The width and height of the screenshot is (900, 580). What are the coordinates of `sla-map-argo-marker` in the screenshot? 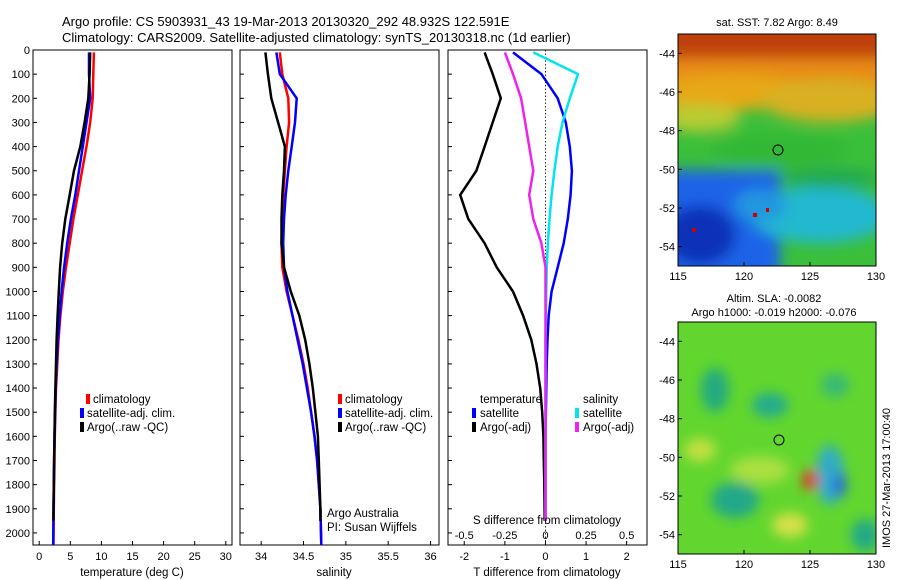 It's located at (779, 440).